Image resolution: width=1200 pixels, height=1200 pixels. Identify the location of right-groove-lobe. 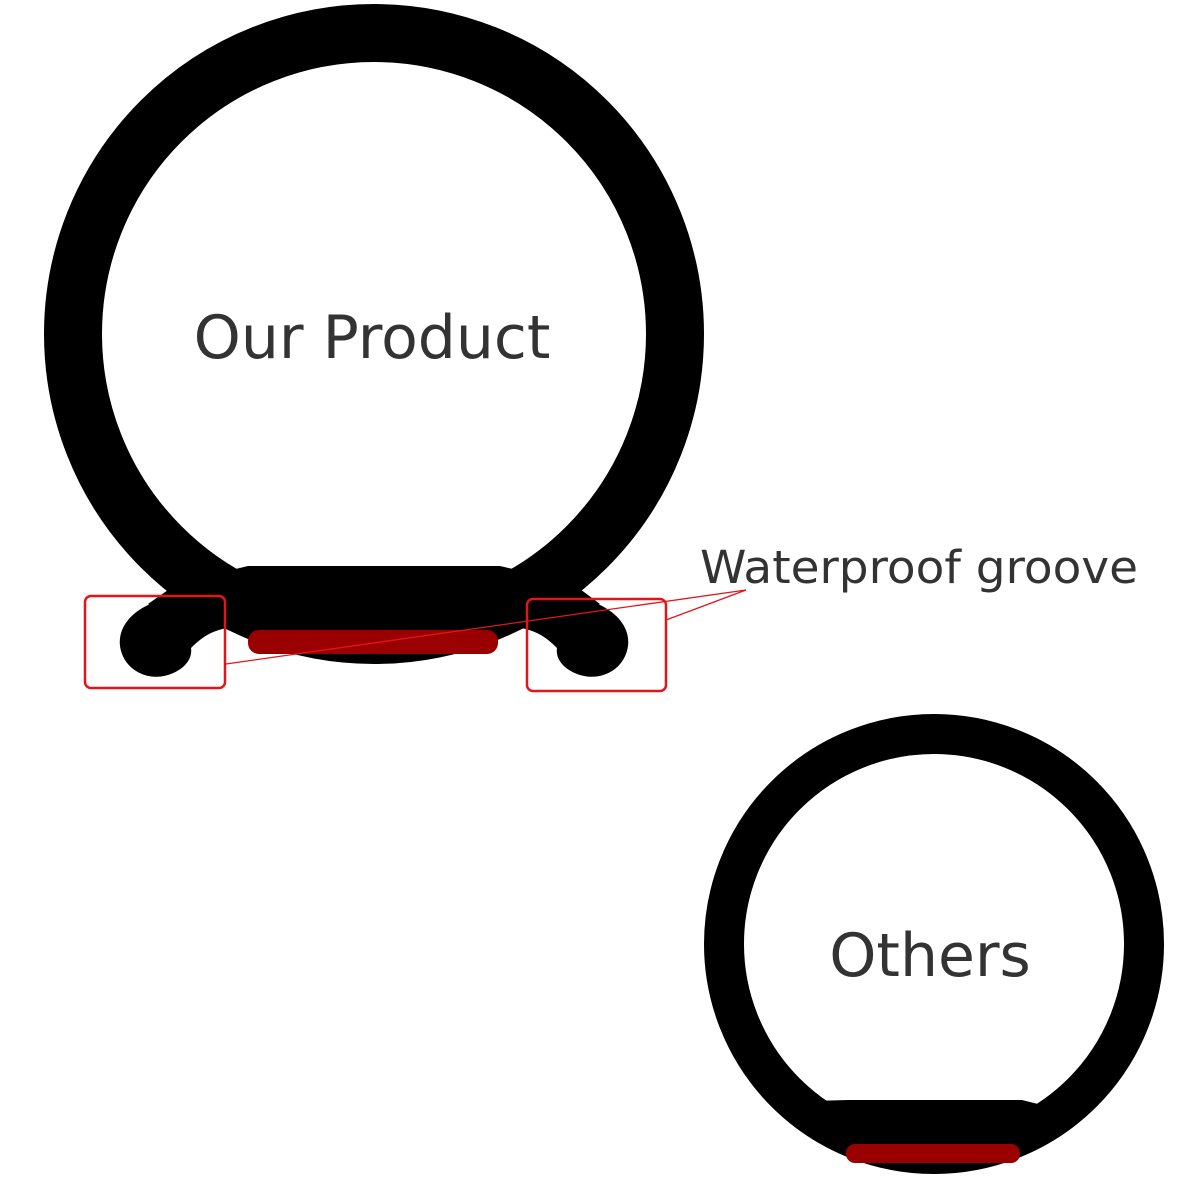
(568, 640).